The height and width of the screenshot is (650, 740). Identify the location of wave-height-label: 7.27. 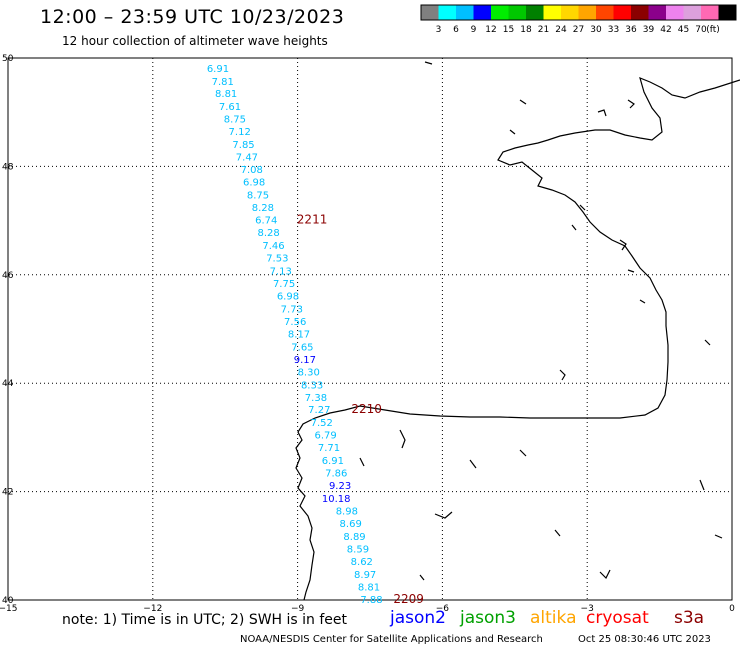
(319, 410).